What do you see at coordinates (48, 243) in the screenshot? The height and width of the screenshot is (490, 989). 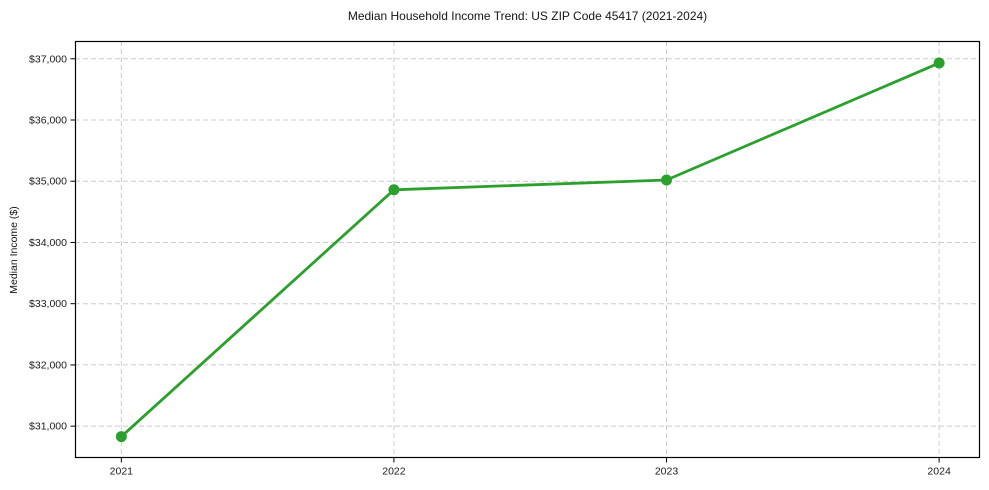 I see `y-tick-label: $34,000` at bounding box center [48, 243].